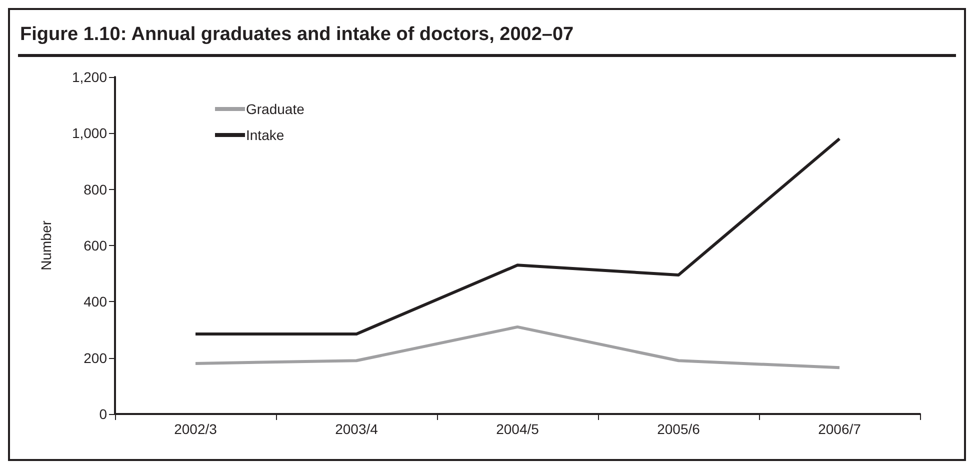 The height and width of the screenshot is (473, 978). I want to click on y-tick-label: 1,200, so click(90, 77).